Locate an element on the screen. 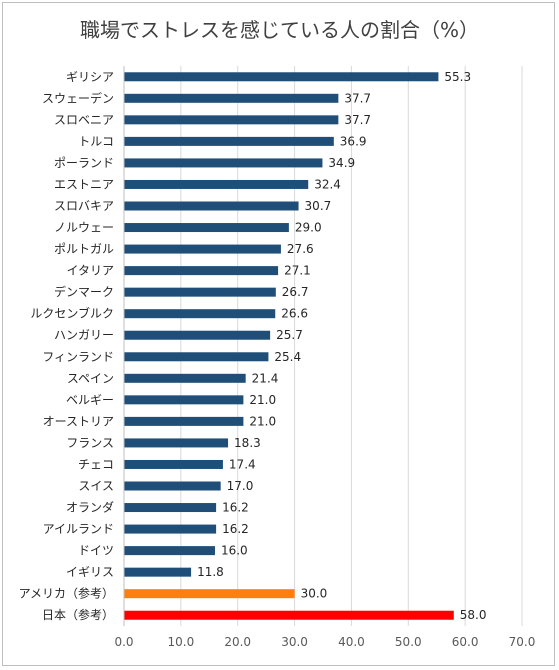 This screenshot has height=670, width=559. x-tick-label: 20.0 is located at coordinates (237, 642).